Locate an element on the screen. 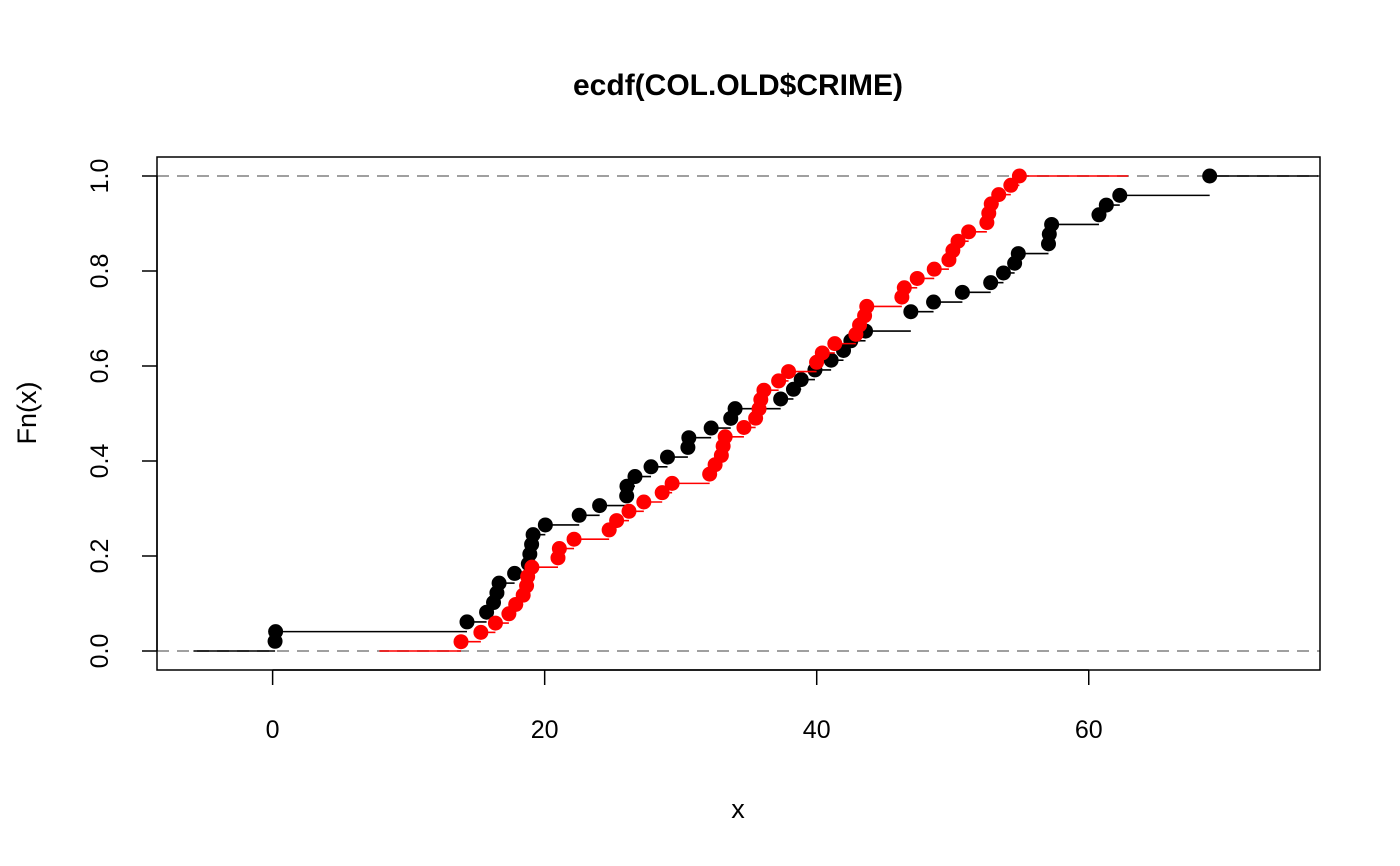  y-tick-label: 0.2 is located at coordinates (100, 556).